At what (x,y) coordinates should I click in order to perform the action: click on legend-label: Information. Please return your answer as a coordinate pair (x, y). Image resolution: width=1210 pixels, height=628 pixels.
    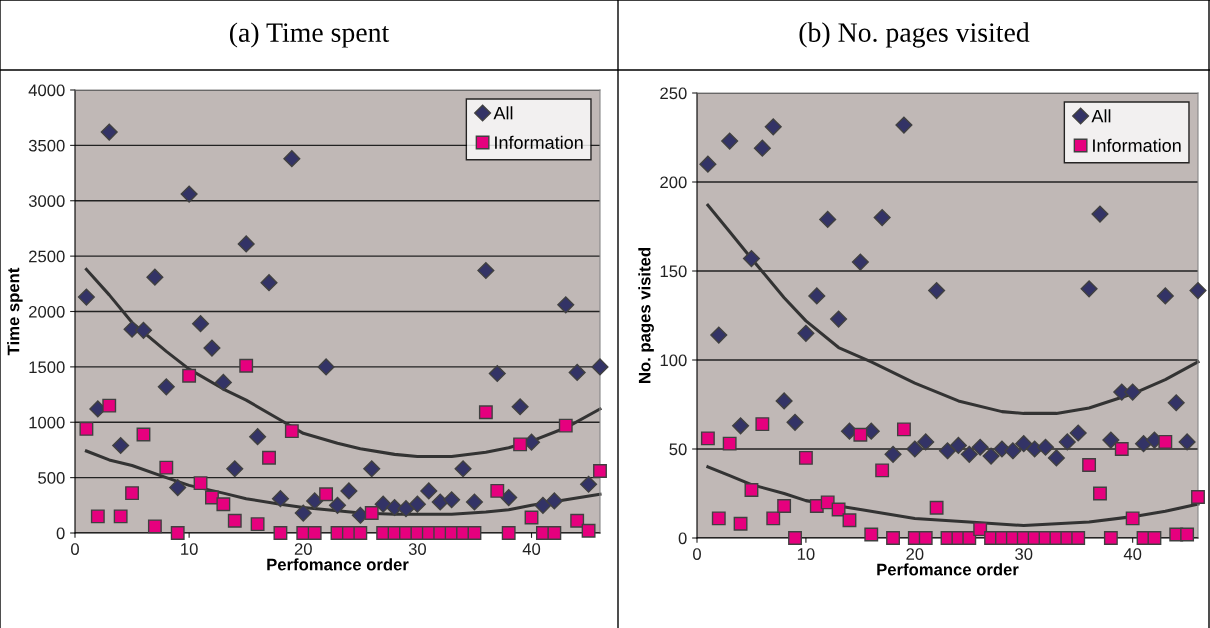
    Looking at the image, I should click on (539, 142).